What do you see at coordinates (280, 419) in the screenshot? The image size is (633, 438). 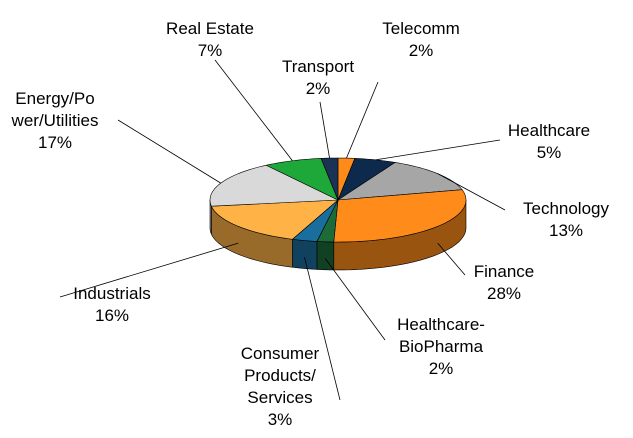 I see `value-label: 3%` at bounding box center [280, 419].